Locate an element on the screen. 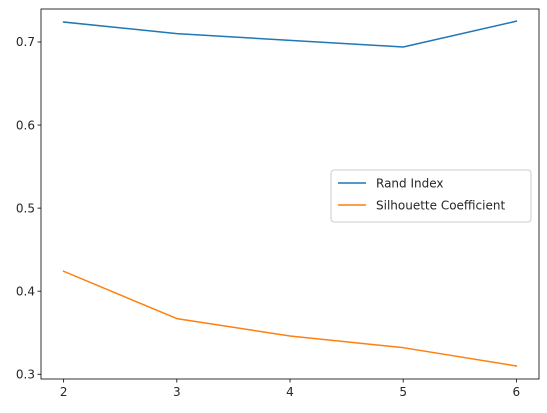  y-tick-label: 0.5 is located at coordinates (25, 208).